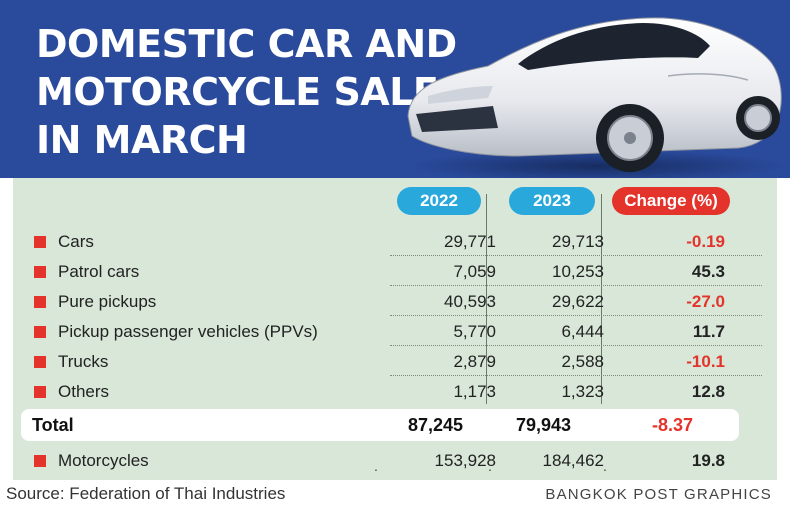 This screenshot has width=790, height=509. Describe the element at coordinates (470, 301) in the screenshot. I see `value-2022: 40,593` at that location.